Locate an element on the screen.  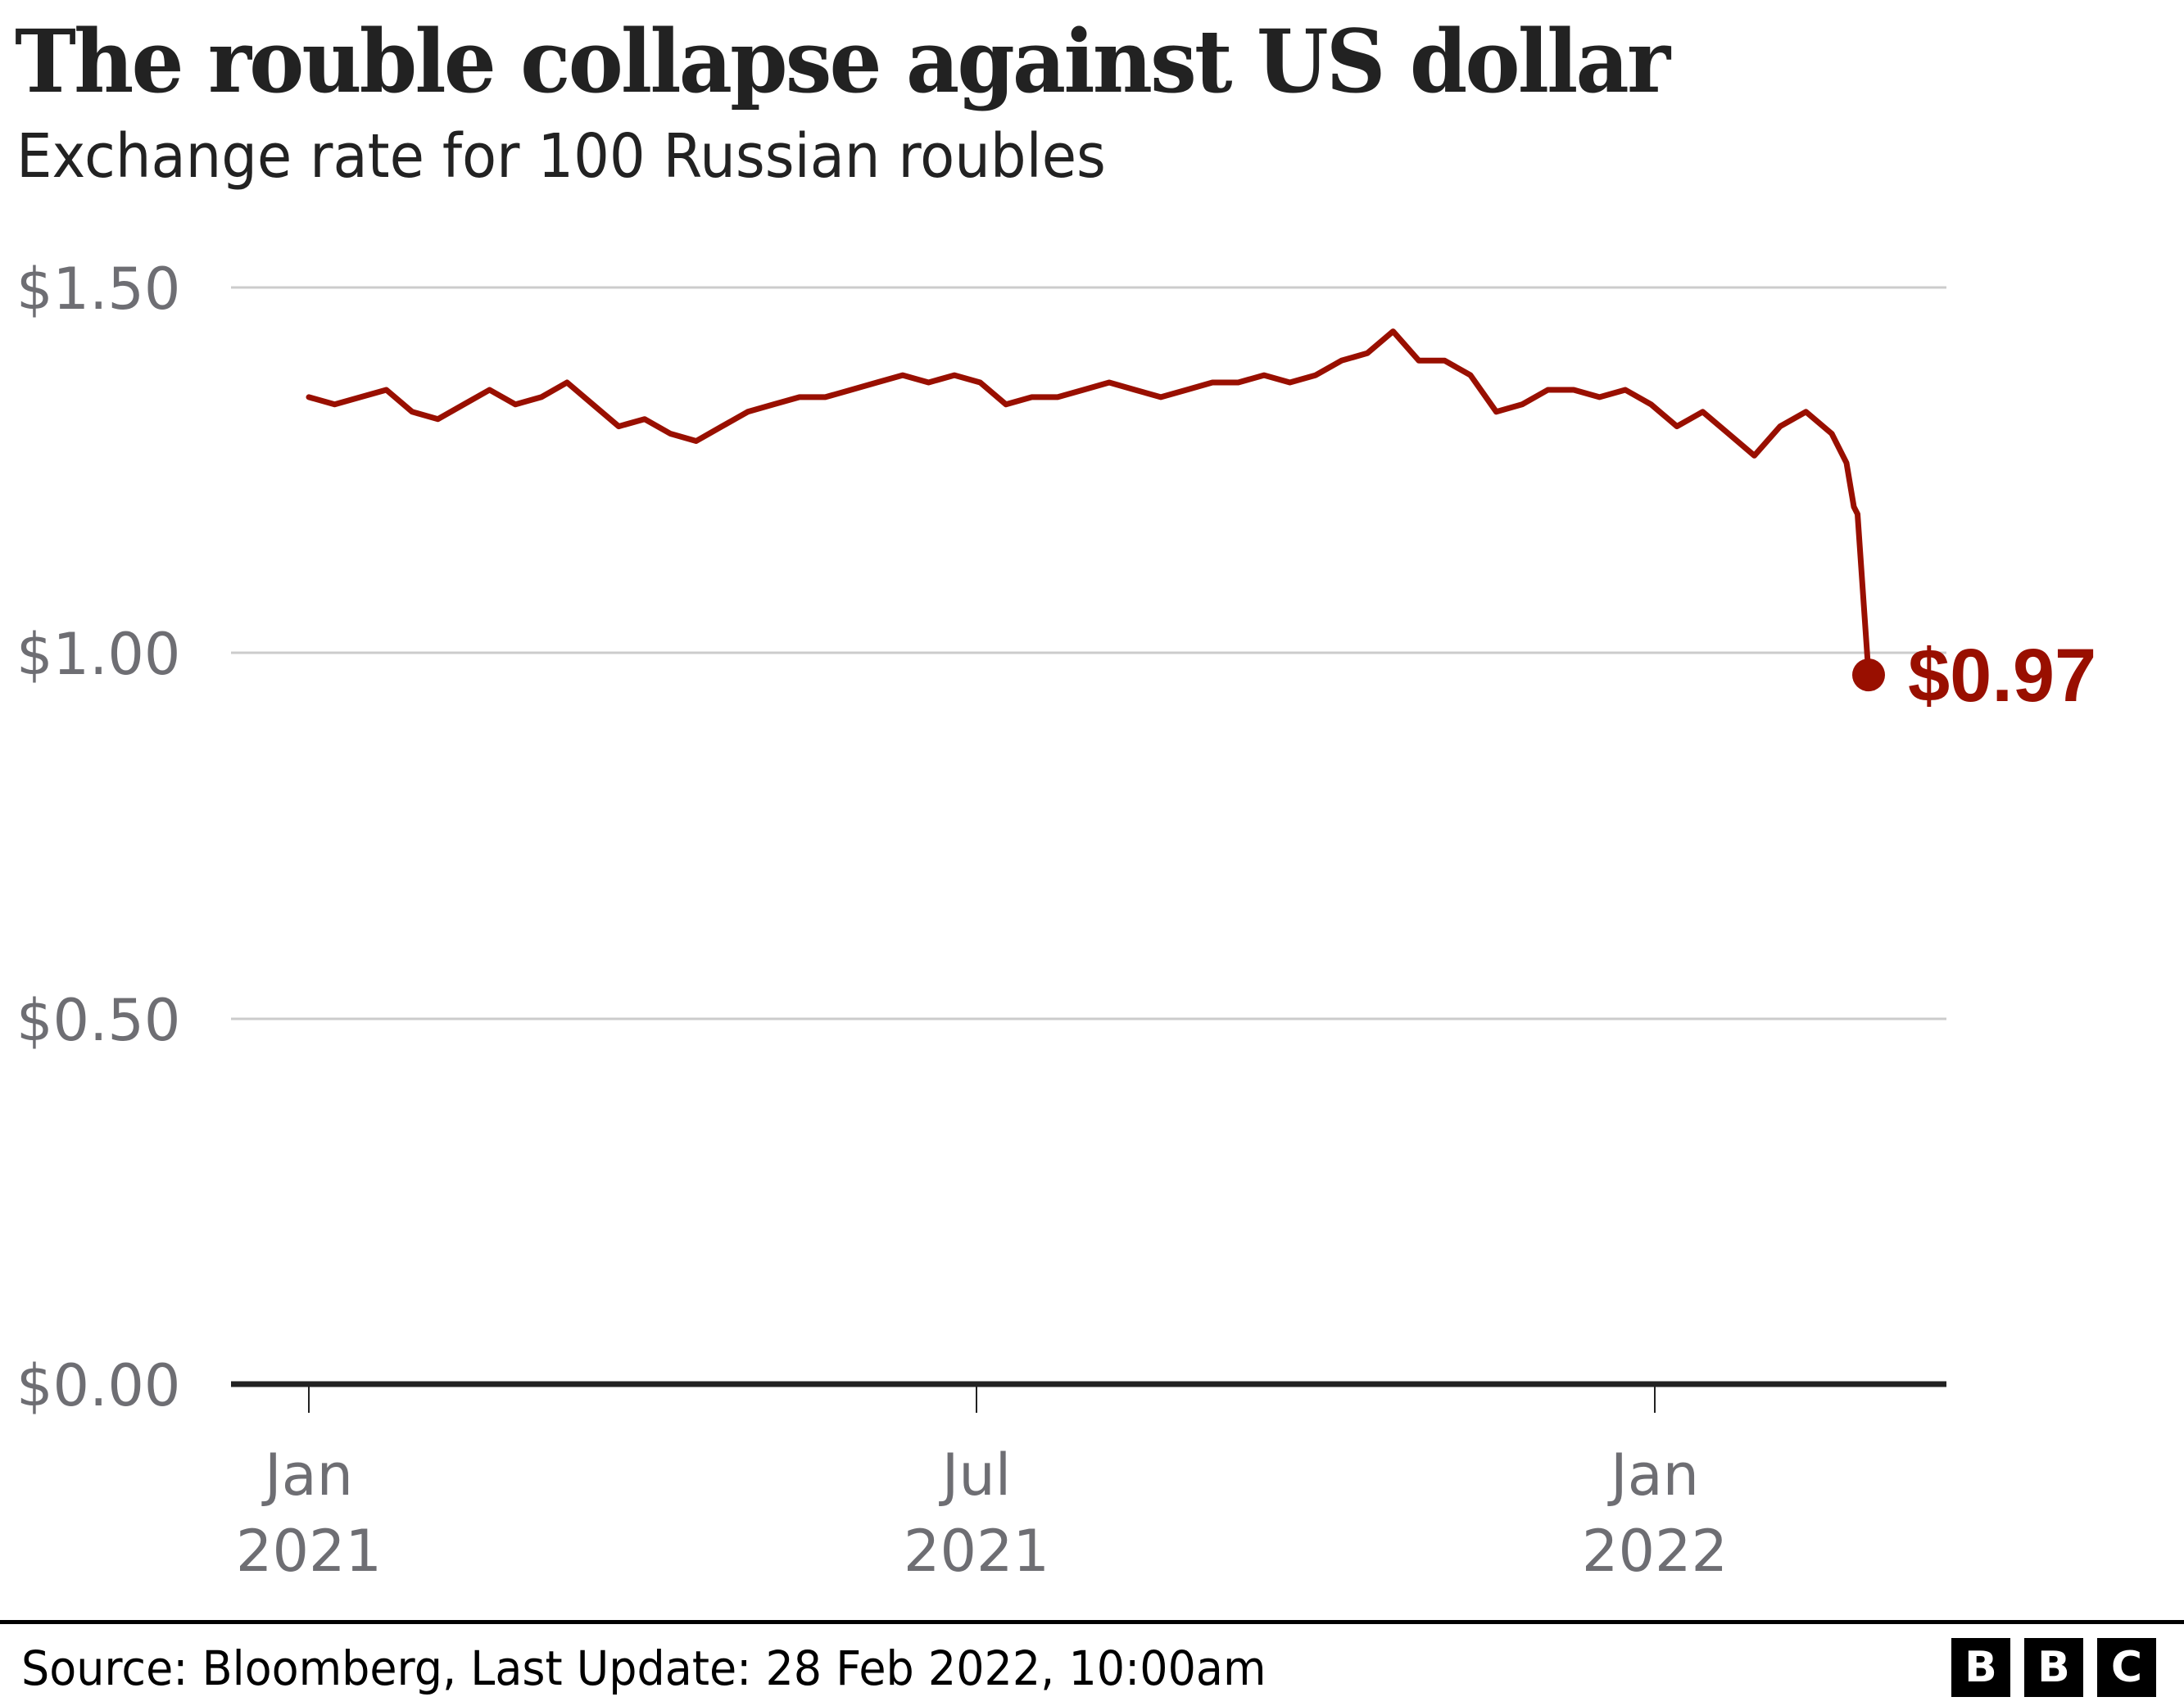
y-tick-label: $0.00 is located at coordinates (98, 1385).